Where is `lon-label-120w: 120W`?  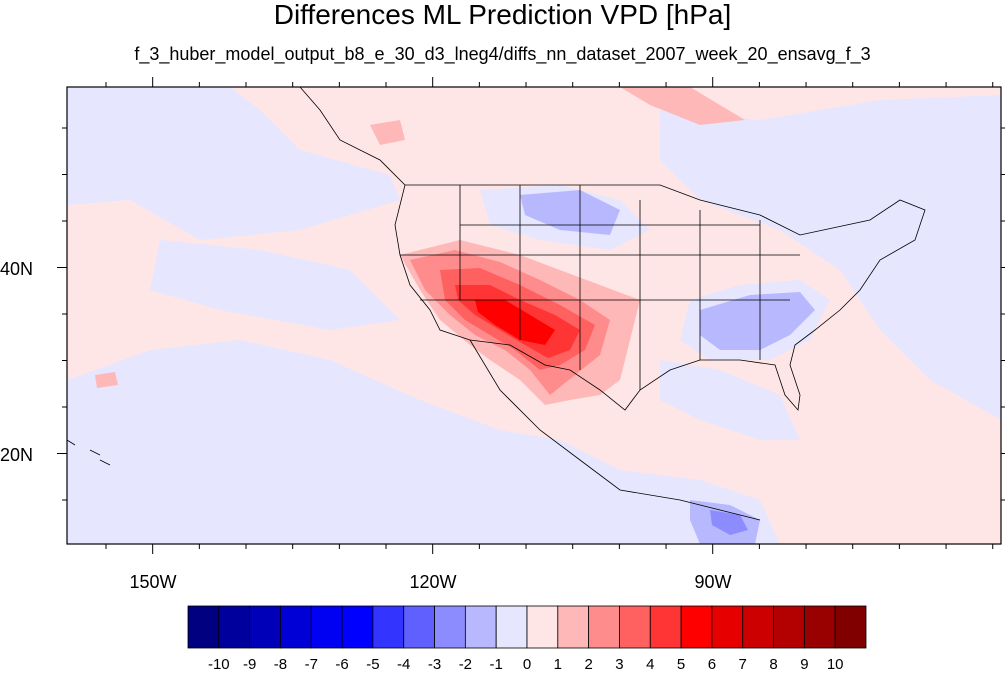 lon-label-120w: 120W is located at coordinates (433, 582).